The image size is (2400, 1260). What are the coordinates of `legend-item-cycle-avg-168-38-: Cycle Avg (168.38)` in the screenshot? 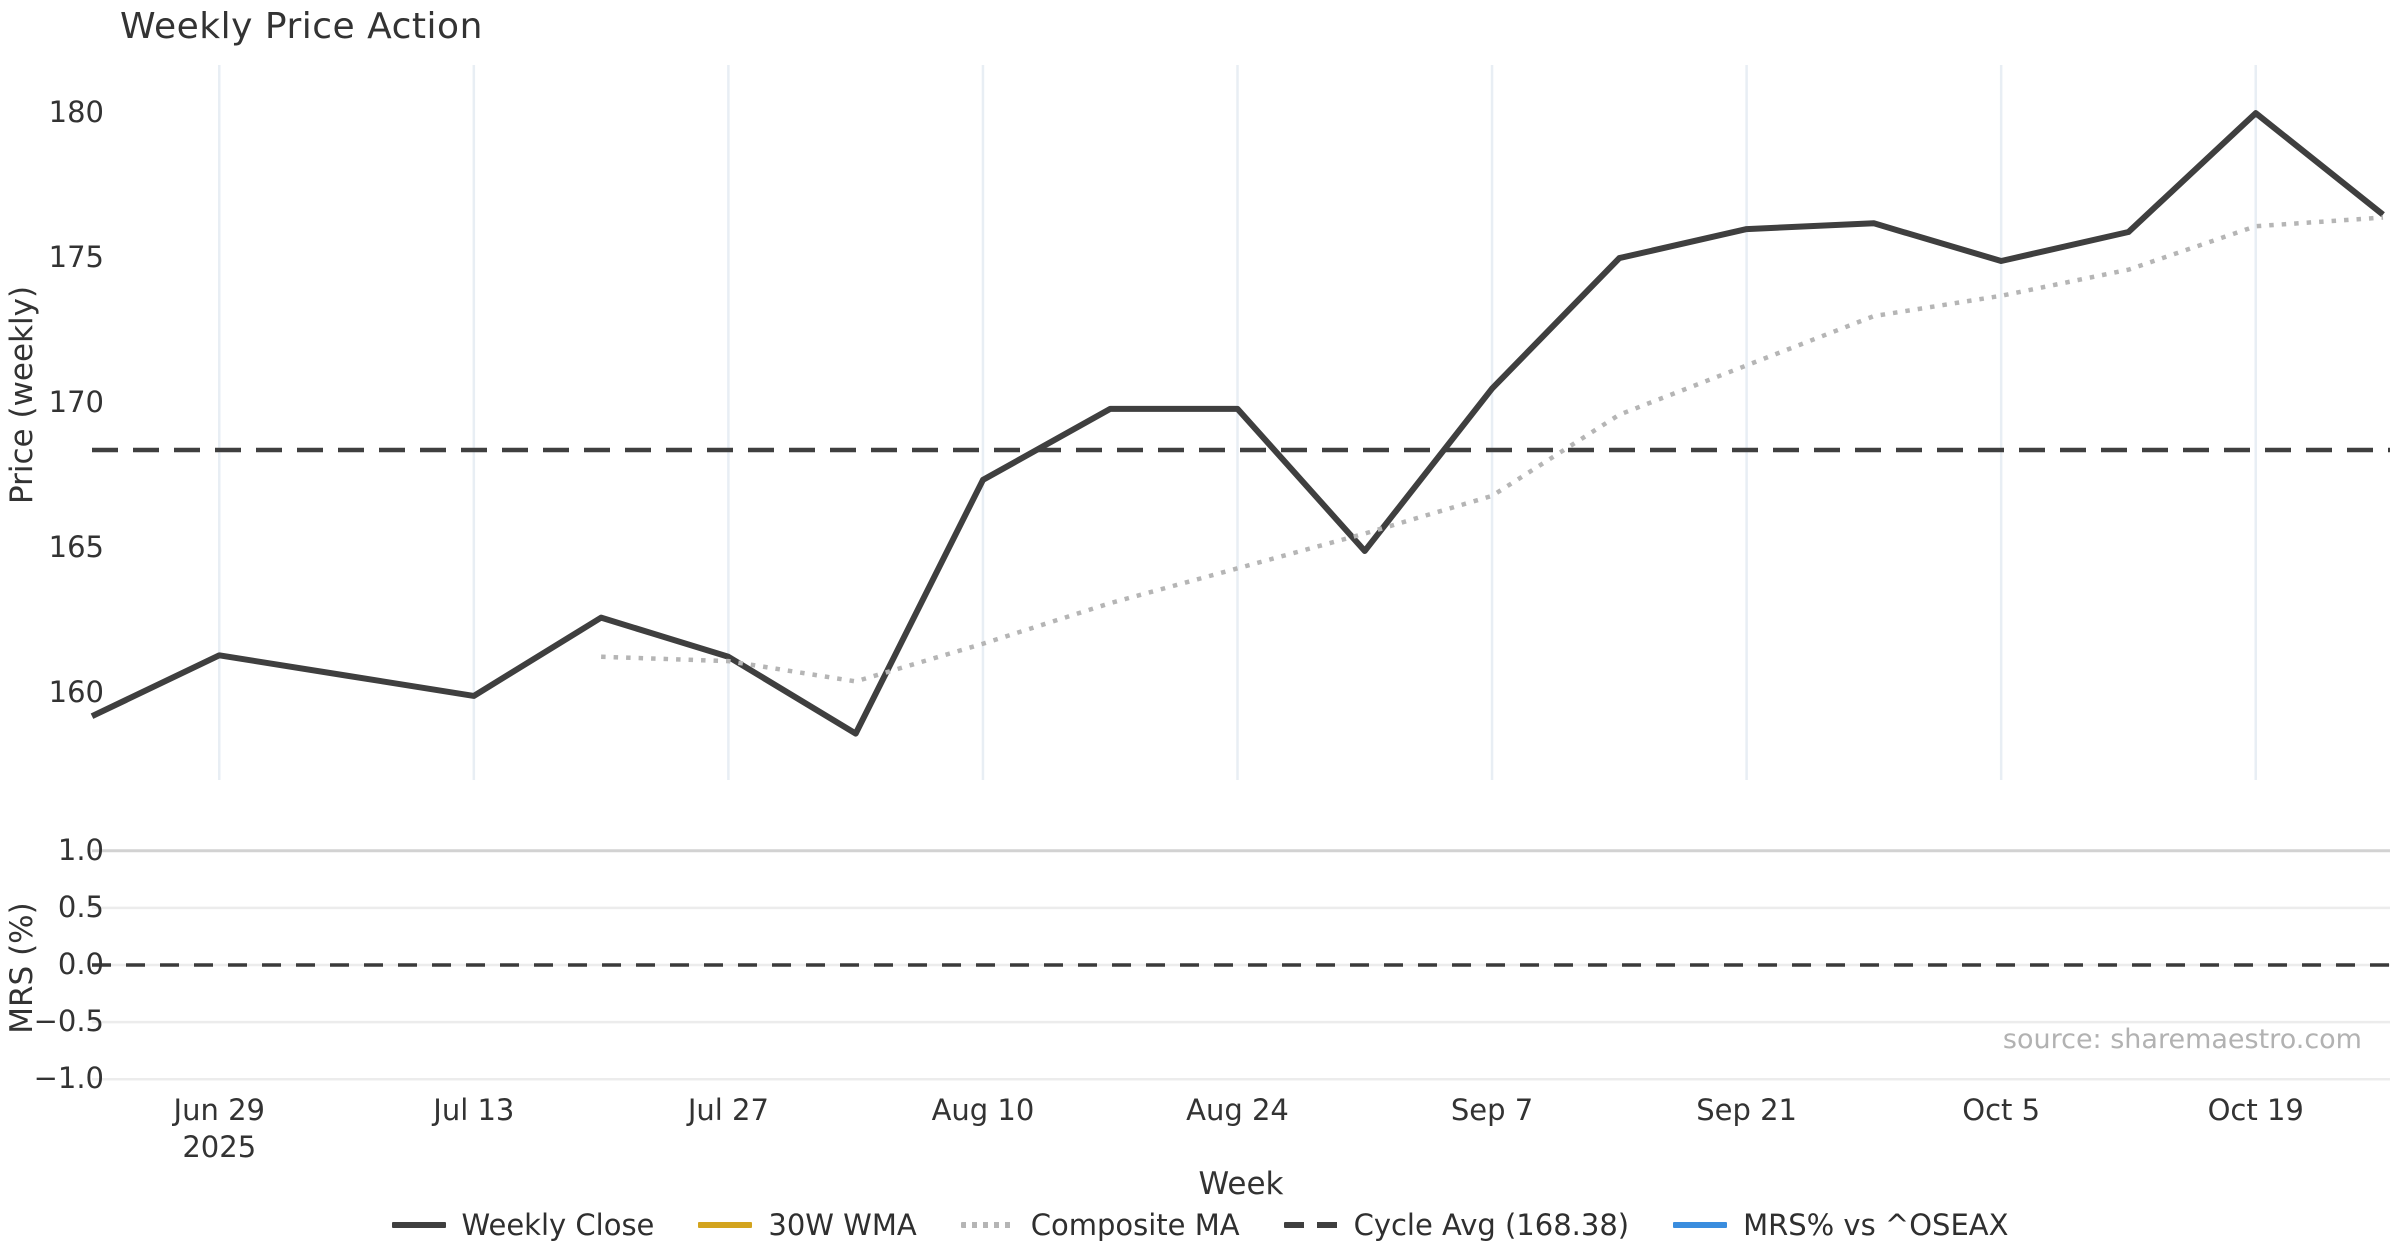 It's located at (1456, 1225).